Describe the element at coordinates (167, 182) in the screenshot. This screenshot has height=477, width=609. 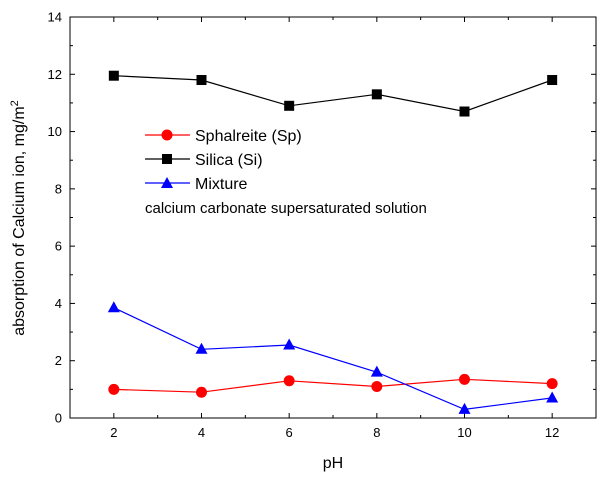
I see `legend-marker-mixture` at that location.